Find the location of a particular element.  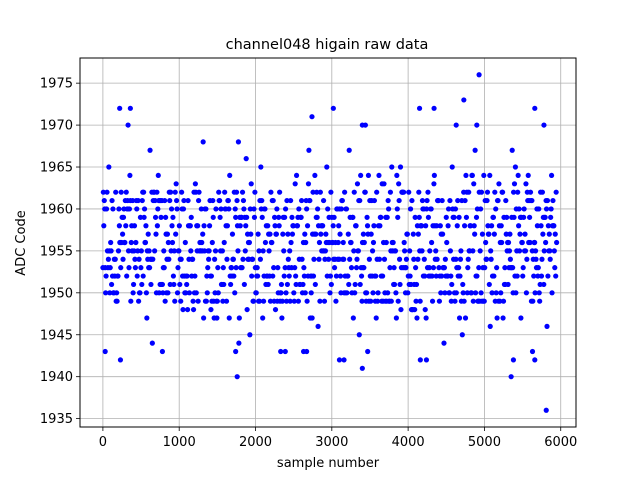

x-axis-label: sample number is located at coordinates (328, 463).